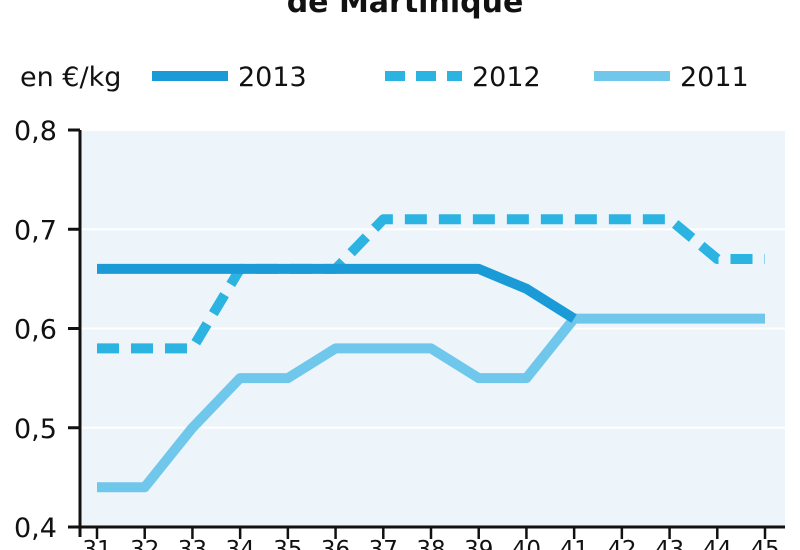 This screenshot has width=800, height=550. What do you see at coordinates (717, 543) in the screenshot?
I see `x-tick-label: 44` at bounding box center [717, 543].